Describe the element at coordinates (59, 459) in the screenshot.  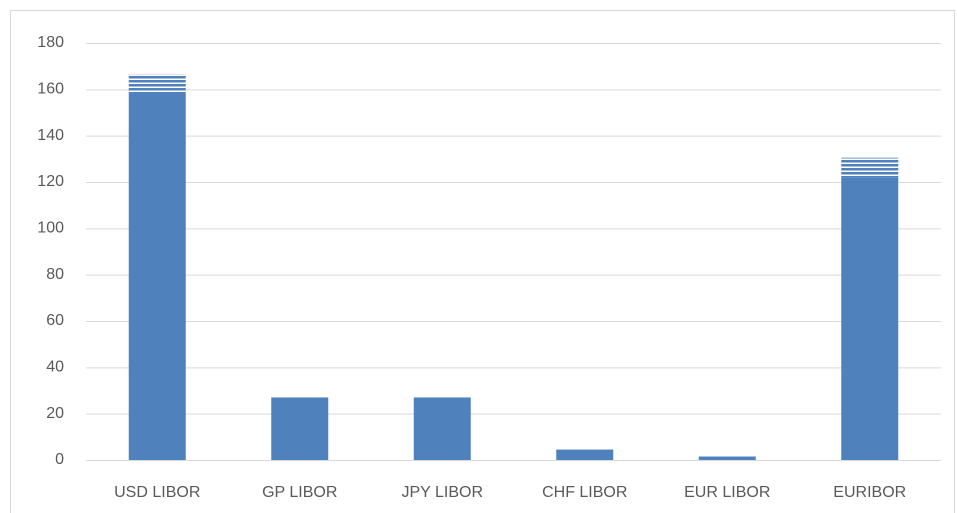
I see `y-tick-label: 0` at that location.